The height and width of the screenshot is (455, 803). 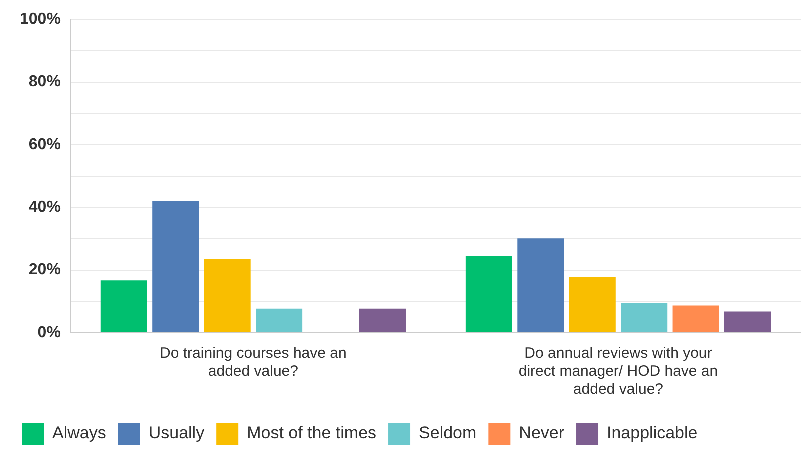 I want to click on y-tick-label: 20%, so click(x=44, y=270).